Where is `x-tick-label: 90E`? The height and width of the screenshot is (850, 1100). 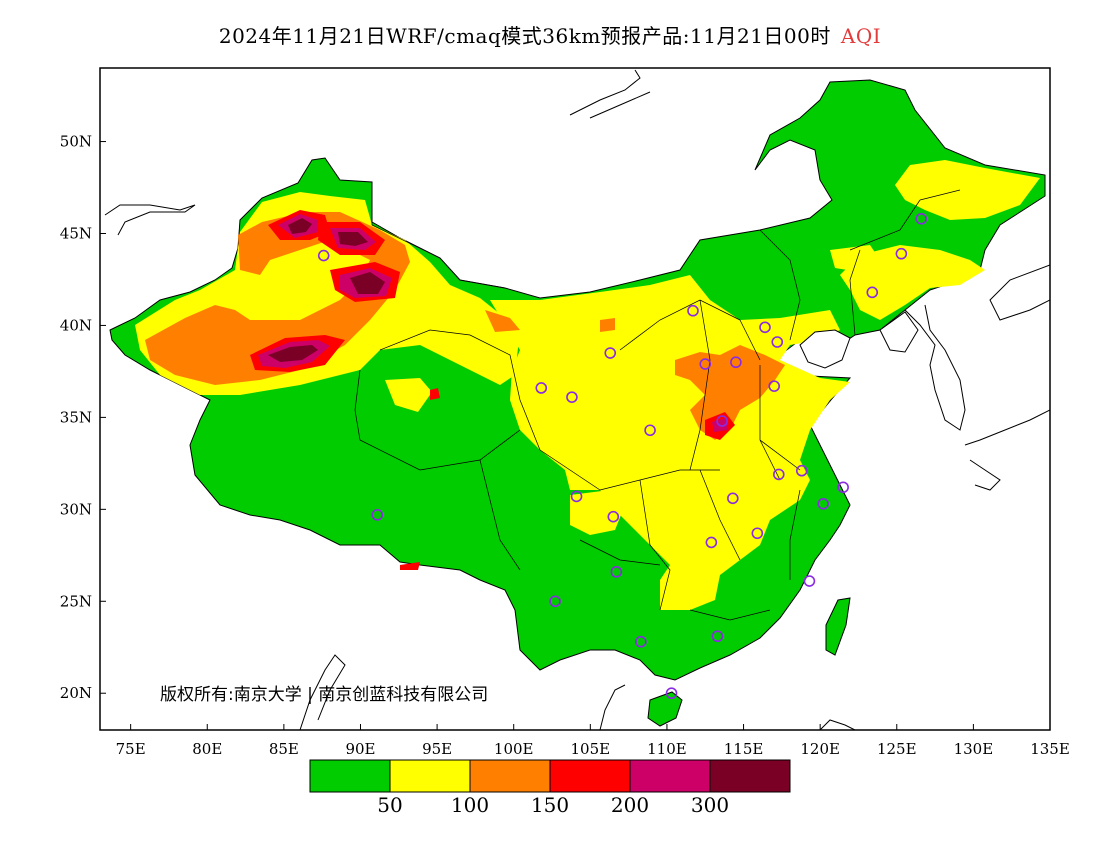 x-tick-label: 90E is located at coordinates (360, 749).